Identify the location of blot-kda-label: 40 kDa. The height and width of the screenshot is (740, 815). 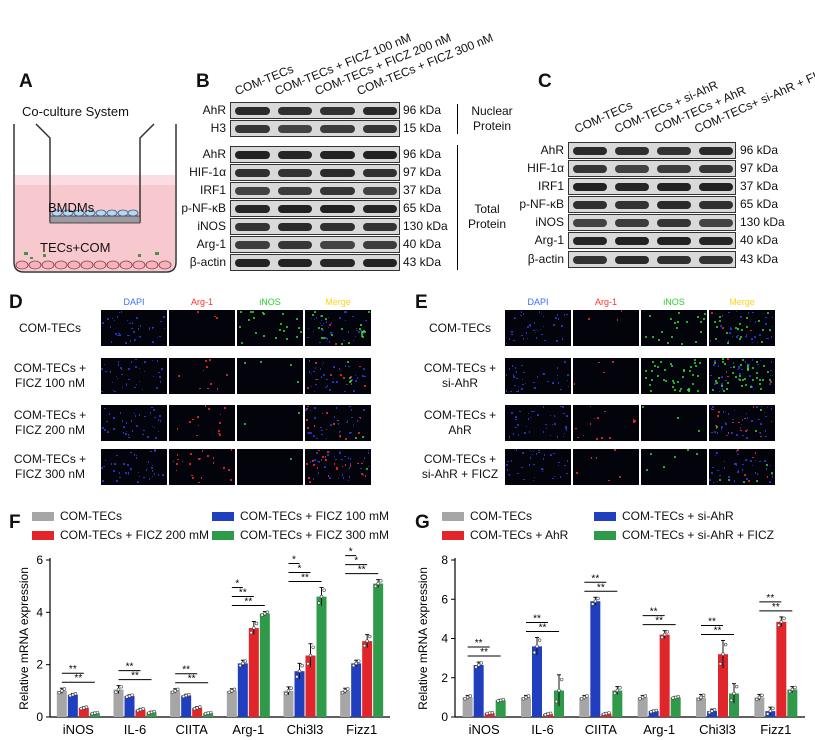
(759, 240).